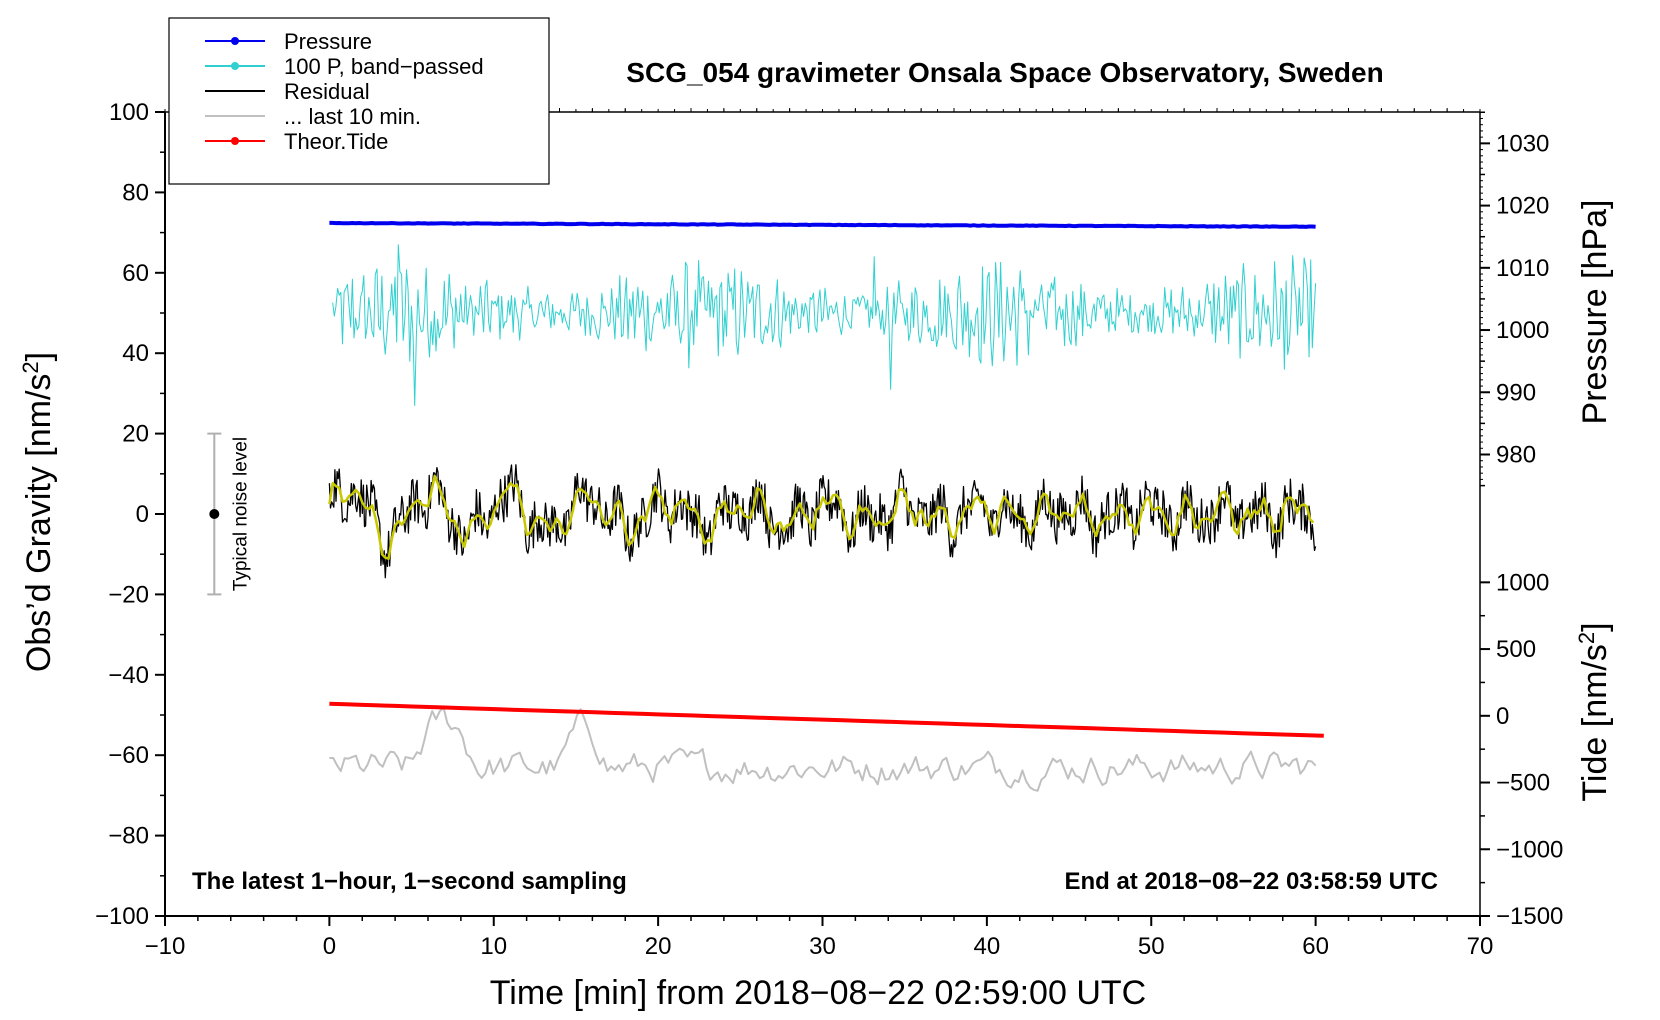 The image size is (1660, 1020). I want to click on y-axis-title-left-main: Obs’d Gravity [nm/s, so click(39, 523).